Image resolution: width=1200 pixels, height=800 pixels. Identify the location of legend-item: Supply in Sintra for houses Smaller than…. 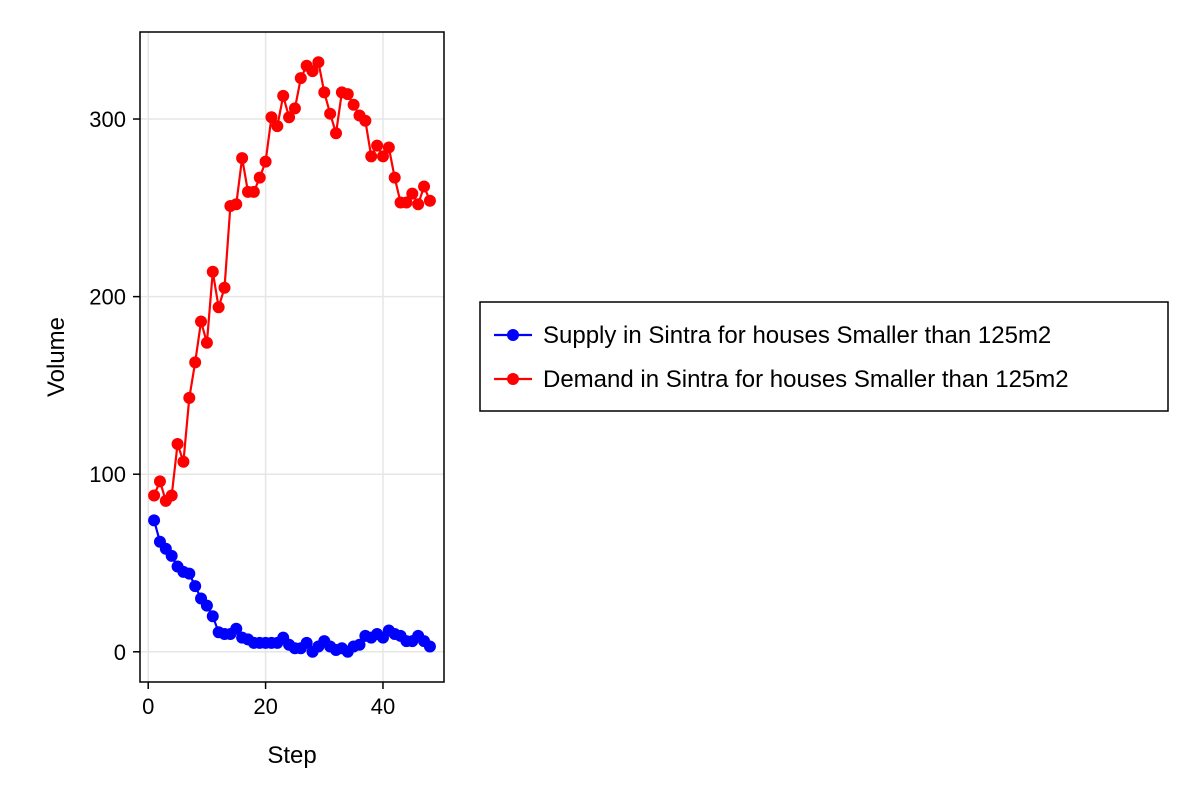
(772, 335).